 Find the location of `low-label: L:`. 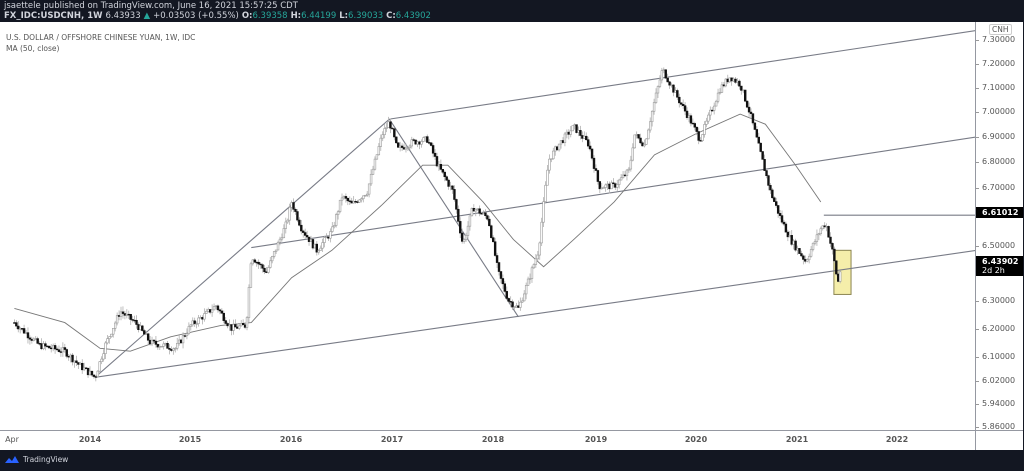

low-label: L: is located at coordinates (344, 16).